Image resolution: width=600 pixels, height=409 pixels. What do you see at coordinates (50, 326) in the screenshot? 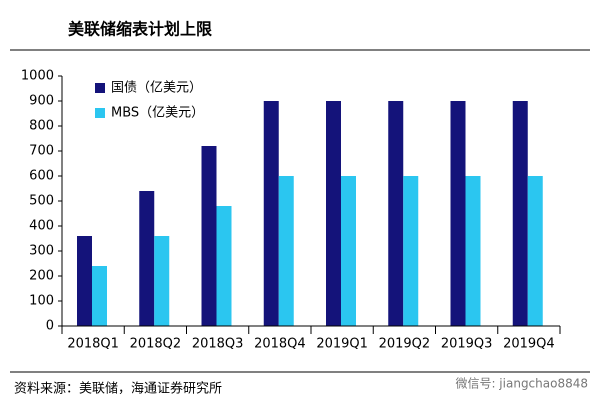
I see `y-tick-label: 0` at bounding box center [50, 326].